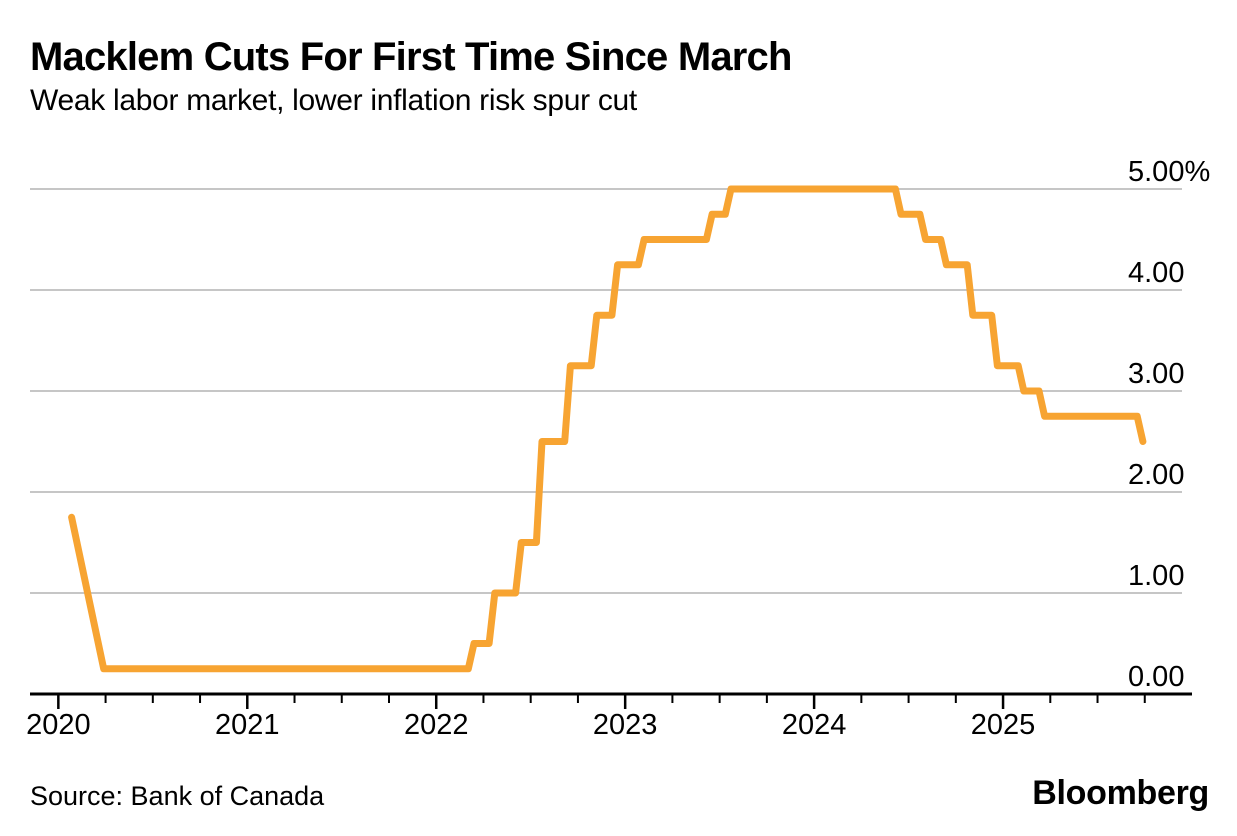  What do you see at coordinates (247, 725) in the screenshot?
I see `x-axis-label: 2021` at bounding box center [247, 725].